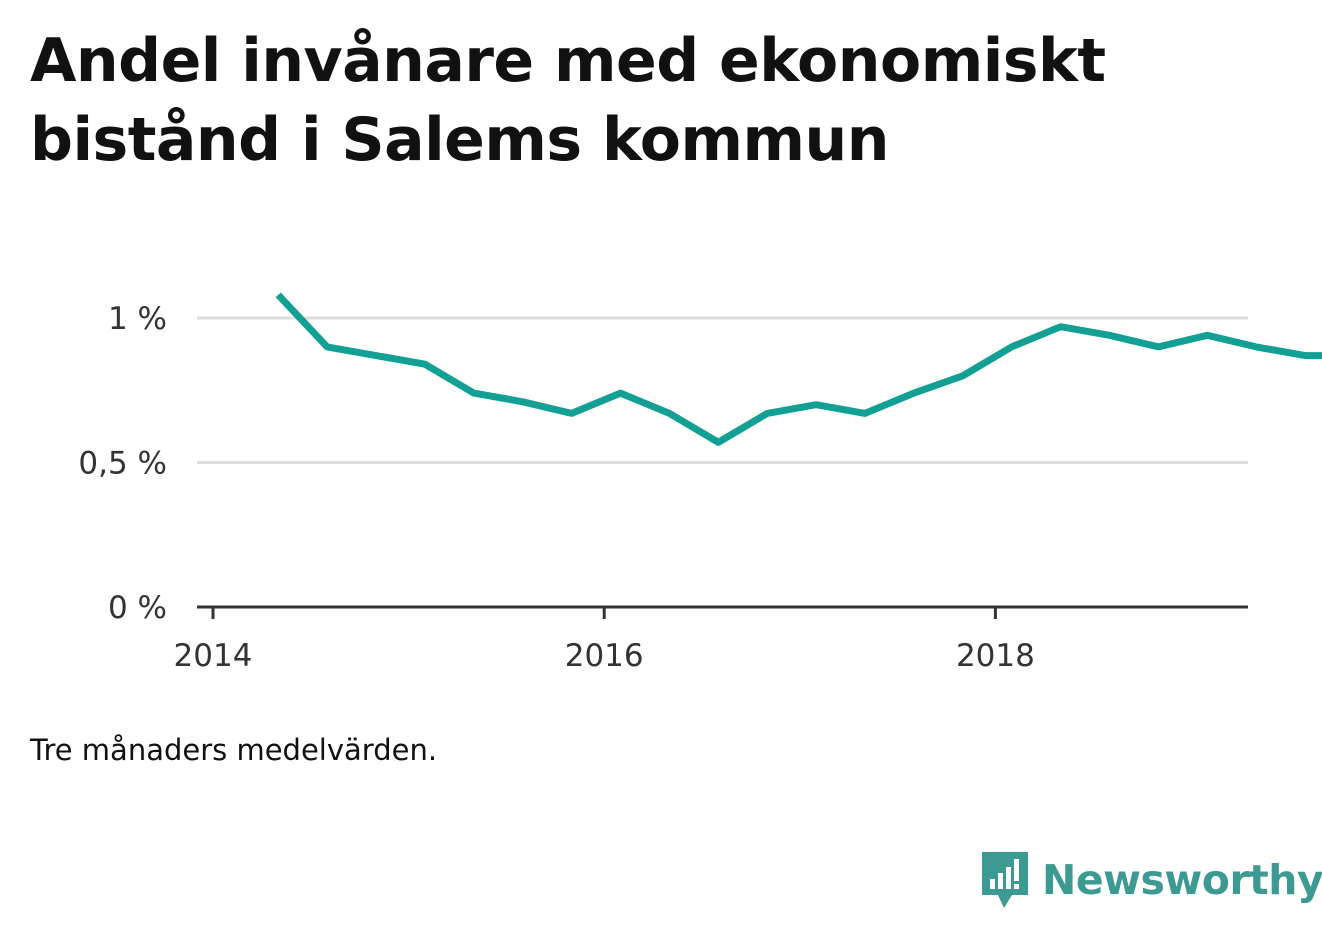 The height and width of the screenshot is (939, 1322). I want to click on newsworthy-logo-icon, so click(1005, 880).